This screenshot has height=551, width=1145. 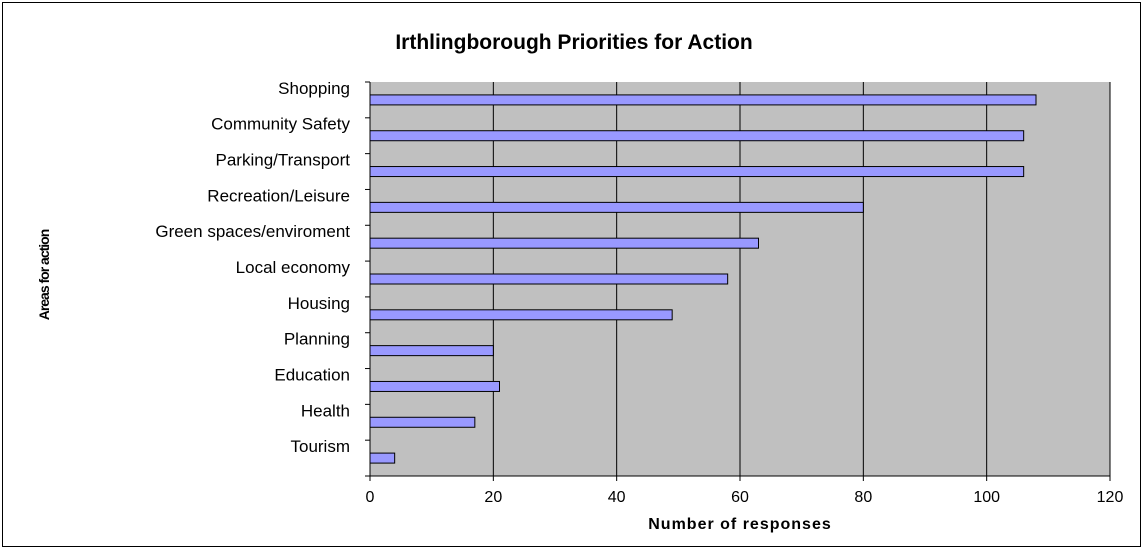 What do you see at coordinates (617, 497) in the screenshot?
I see `x-tick-label: 40` at bounding box center [617, 497].